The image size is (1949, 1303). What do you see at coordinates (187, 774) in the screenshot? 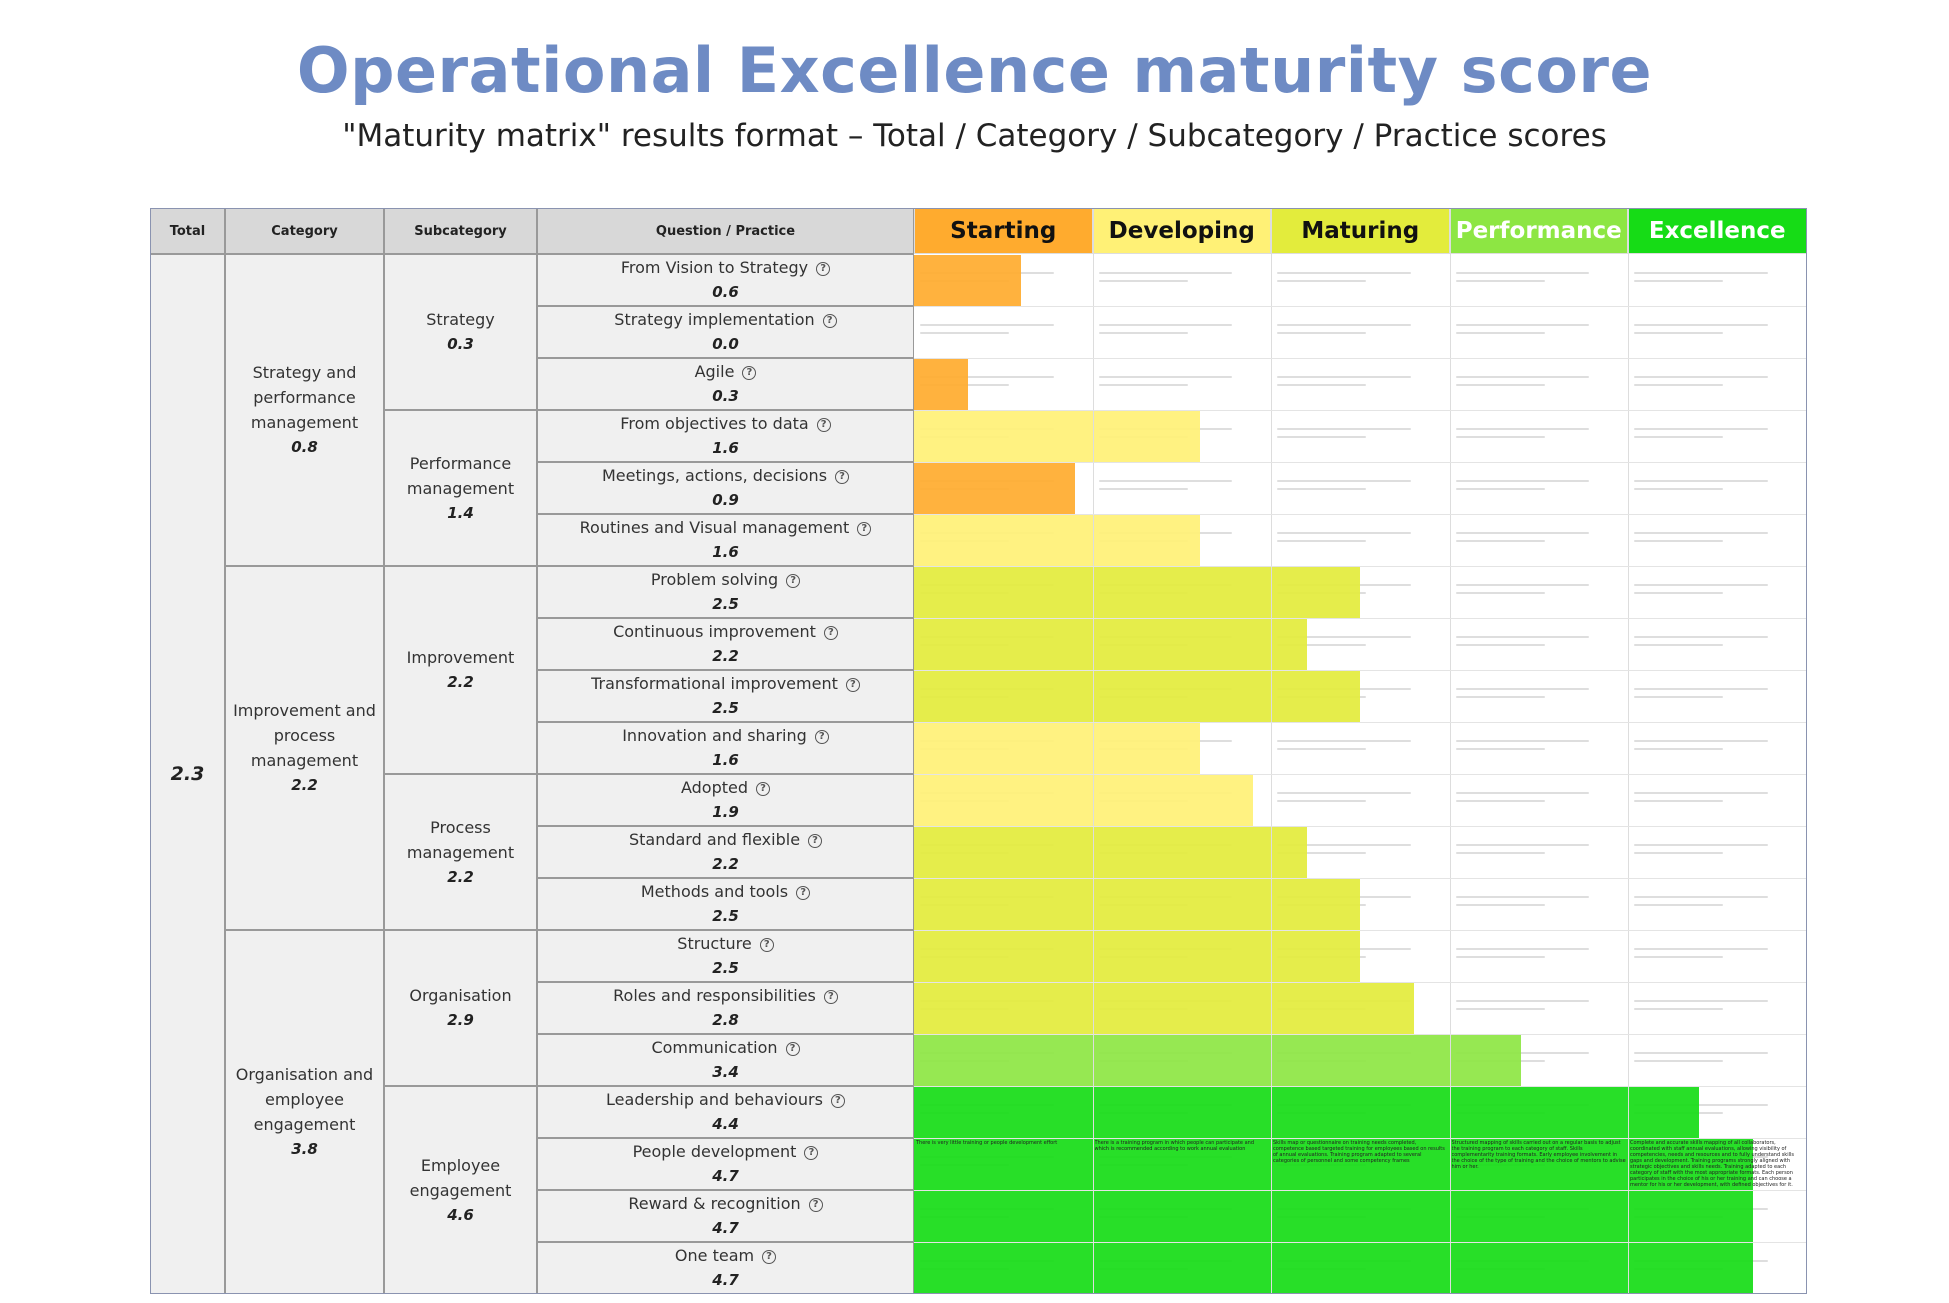
I see `total-cell: 2.3` at bounding box center [187, 774].